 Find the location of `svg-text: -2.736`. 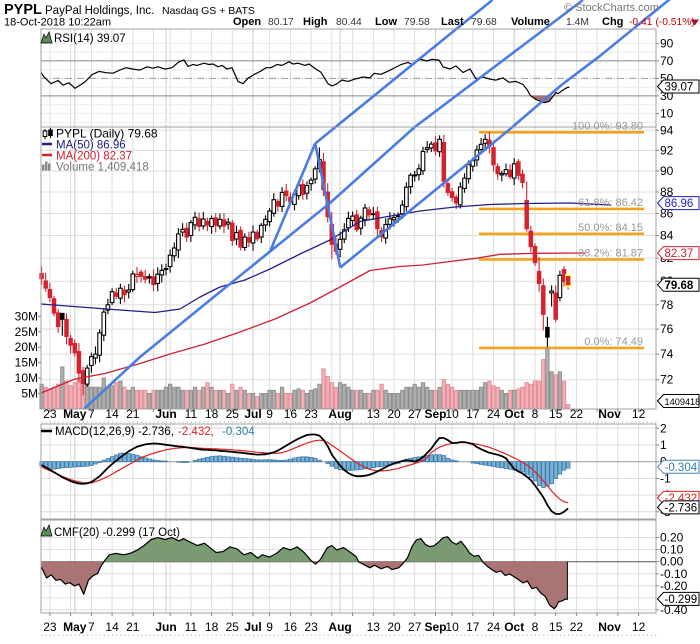

svg-text: -2.736 is located at coordinates (681, 508).